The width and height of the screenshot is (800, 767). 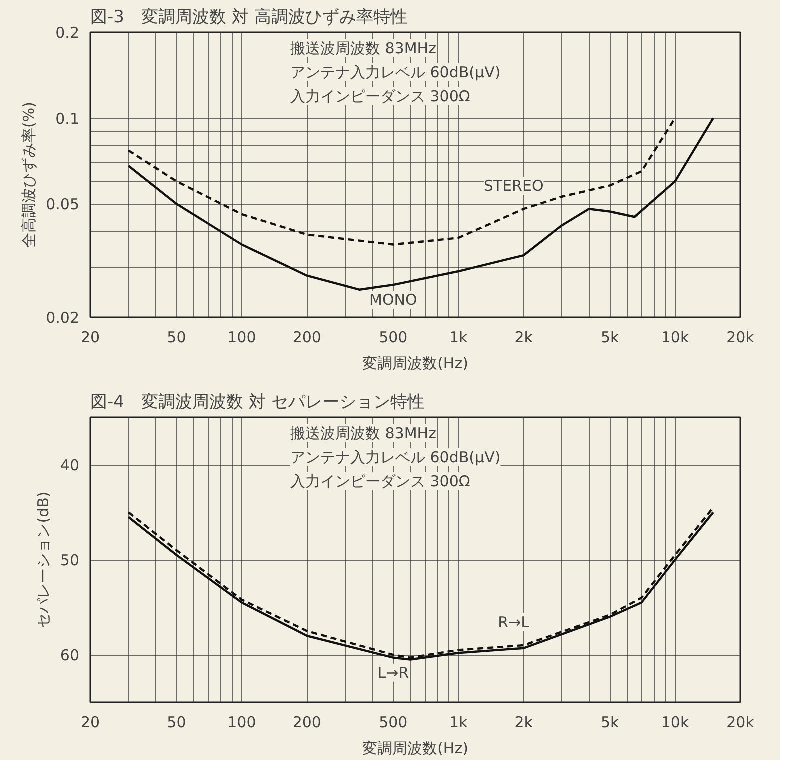 What do you see at coordinates (514, 186) in the screenshot?
I see `series-label: STEREO` at bounding box center [514, 186].